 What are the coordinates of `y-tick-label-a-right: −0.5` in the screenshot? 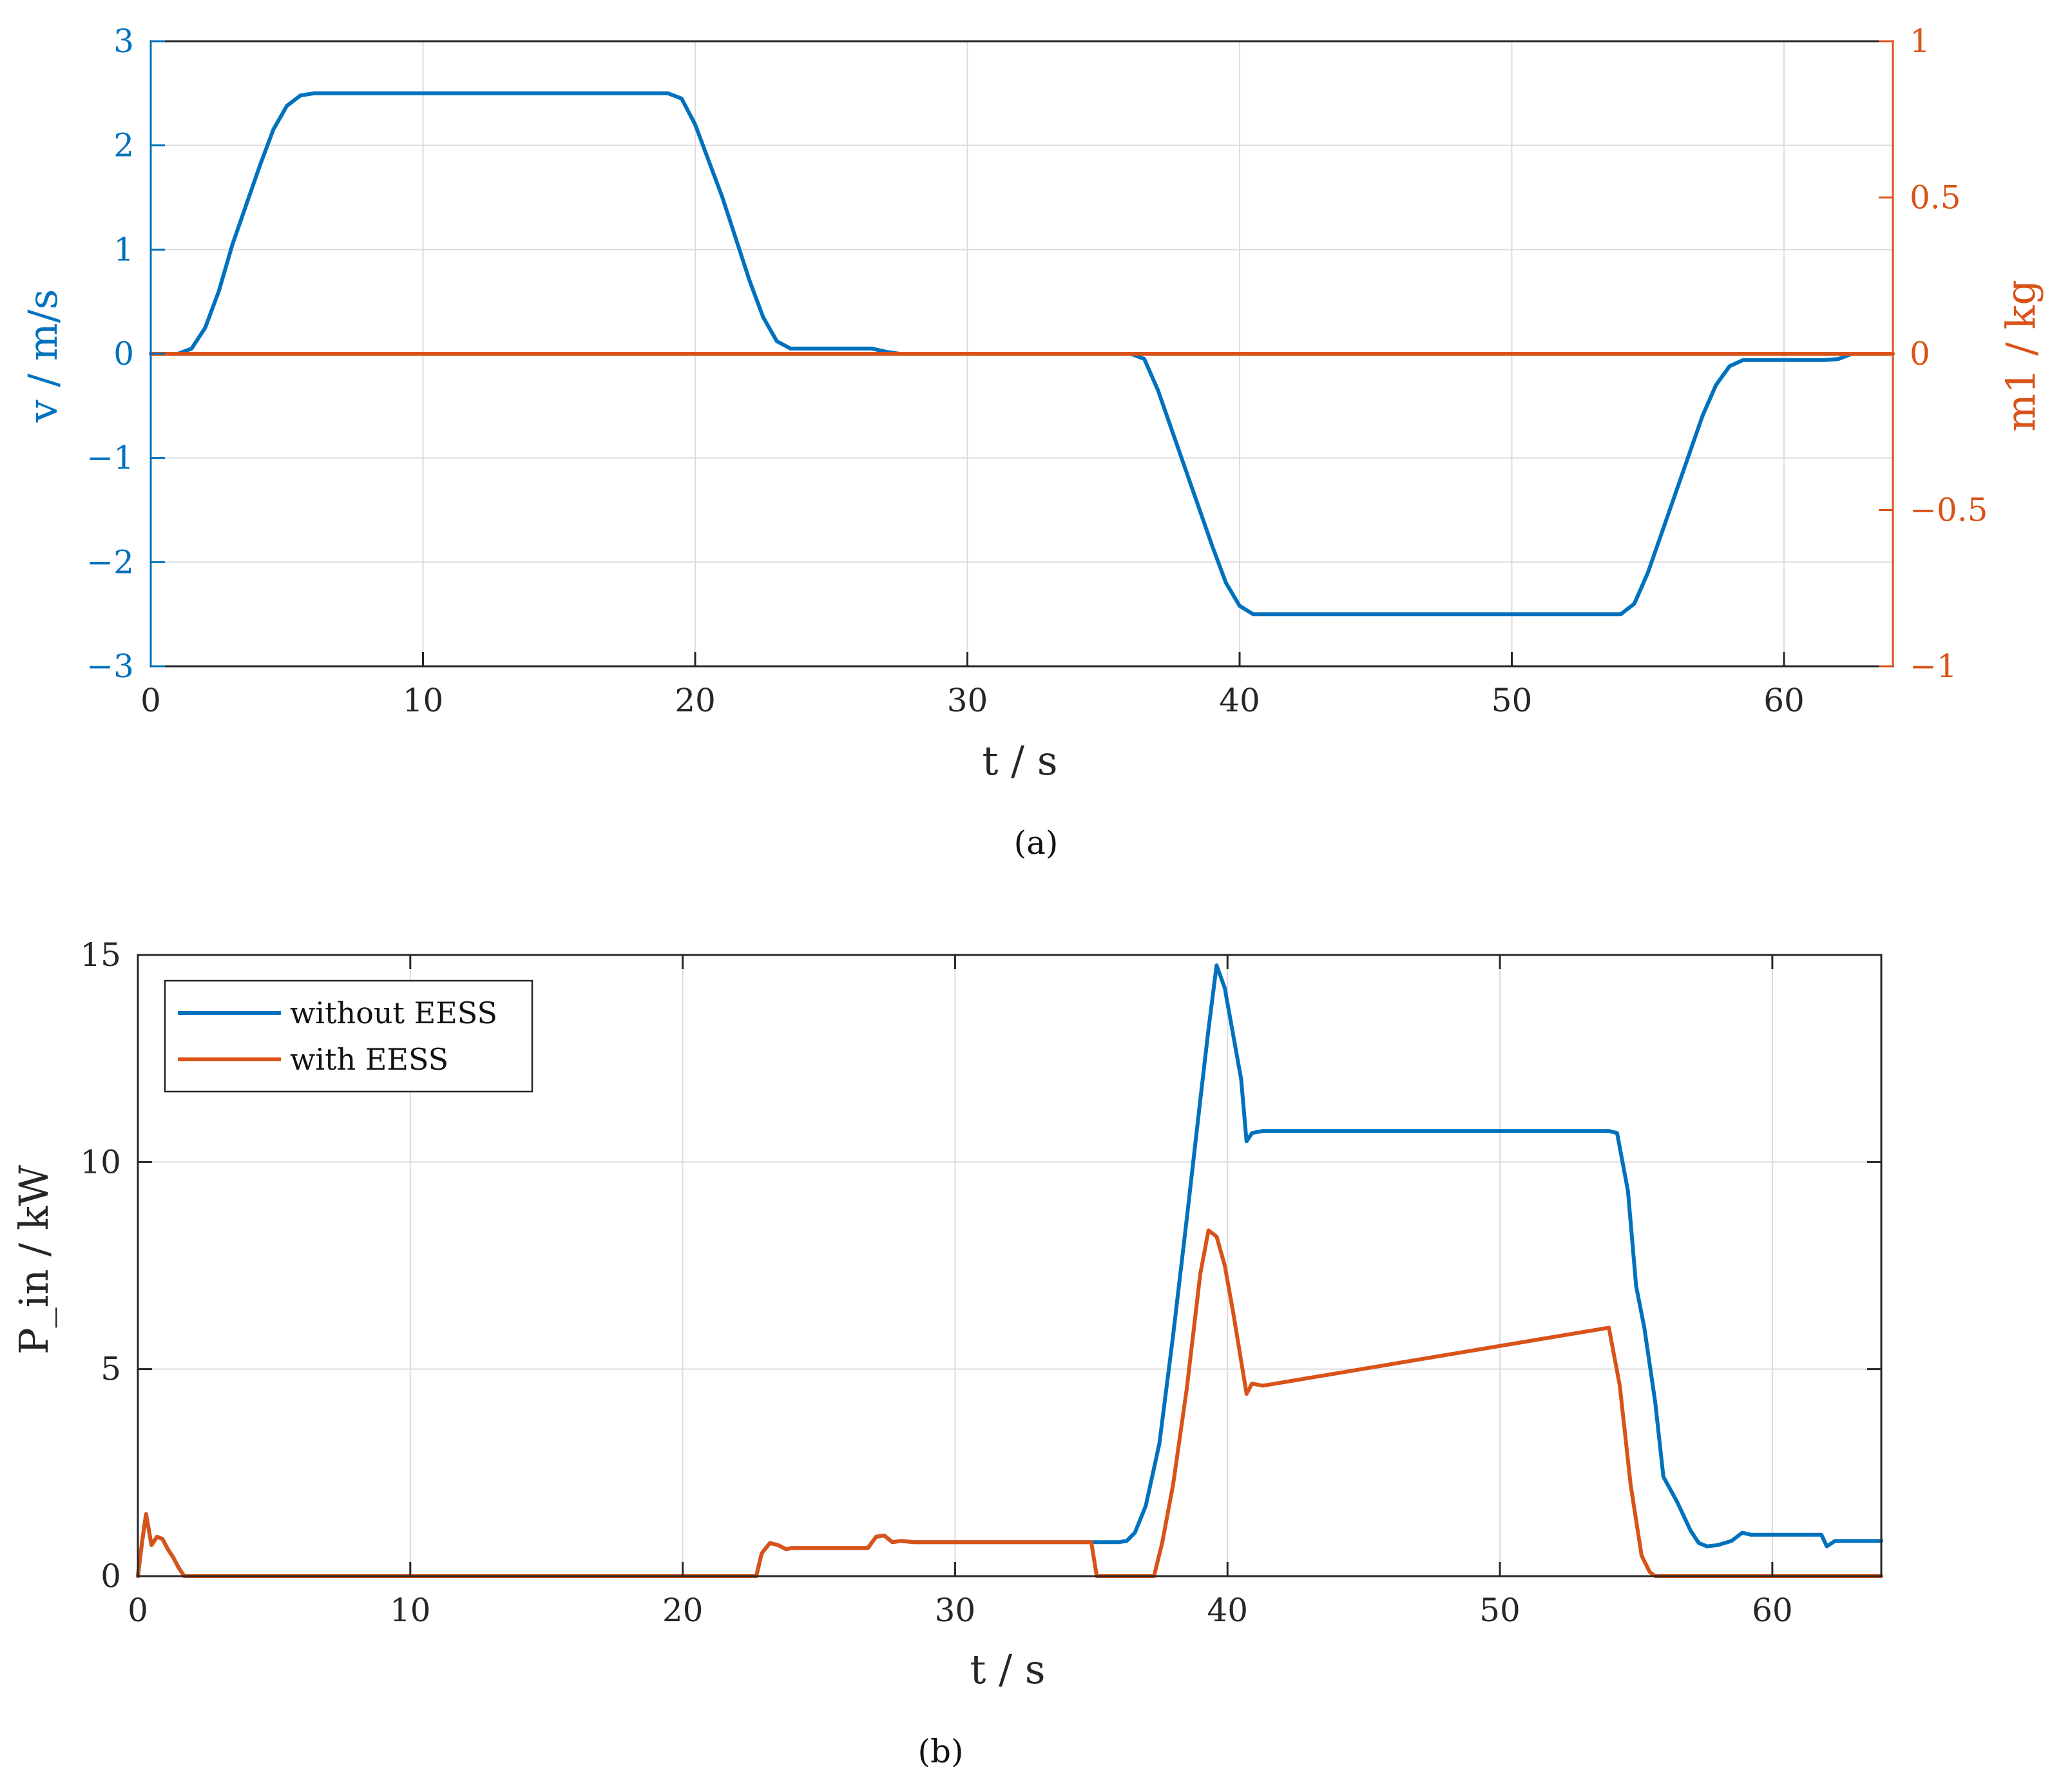 It's located at (1949, 511).